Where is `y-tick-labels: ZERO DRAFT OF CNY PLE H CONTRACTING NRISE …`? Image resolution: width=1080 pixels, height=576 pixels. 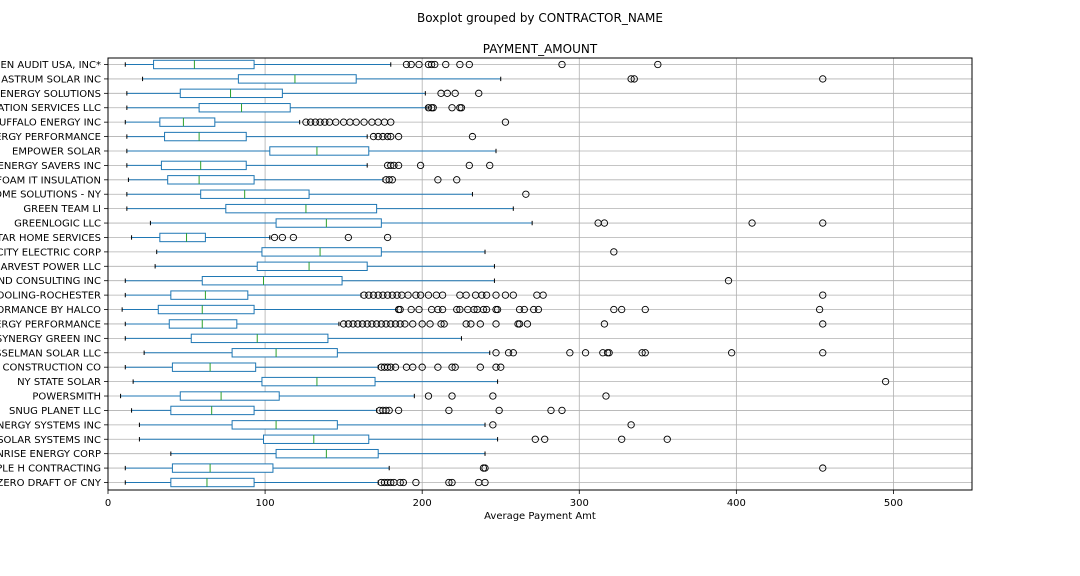 y-tick-labels: ZERO DRAFT OF CNY PLE H CONTRACTING NRISE … is located at coordinates (54, 274).